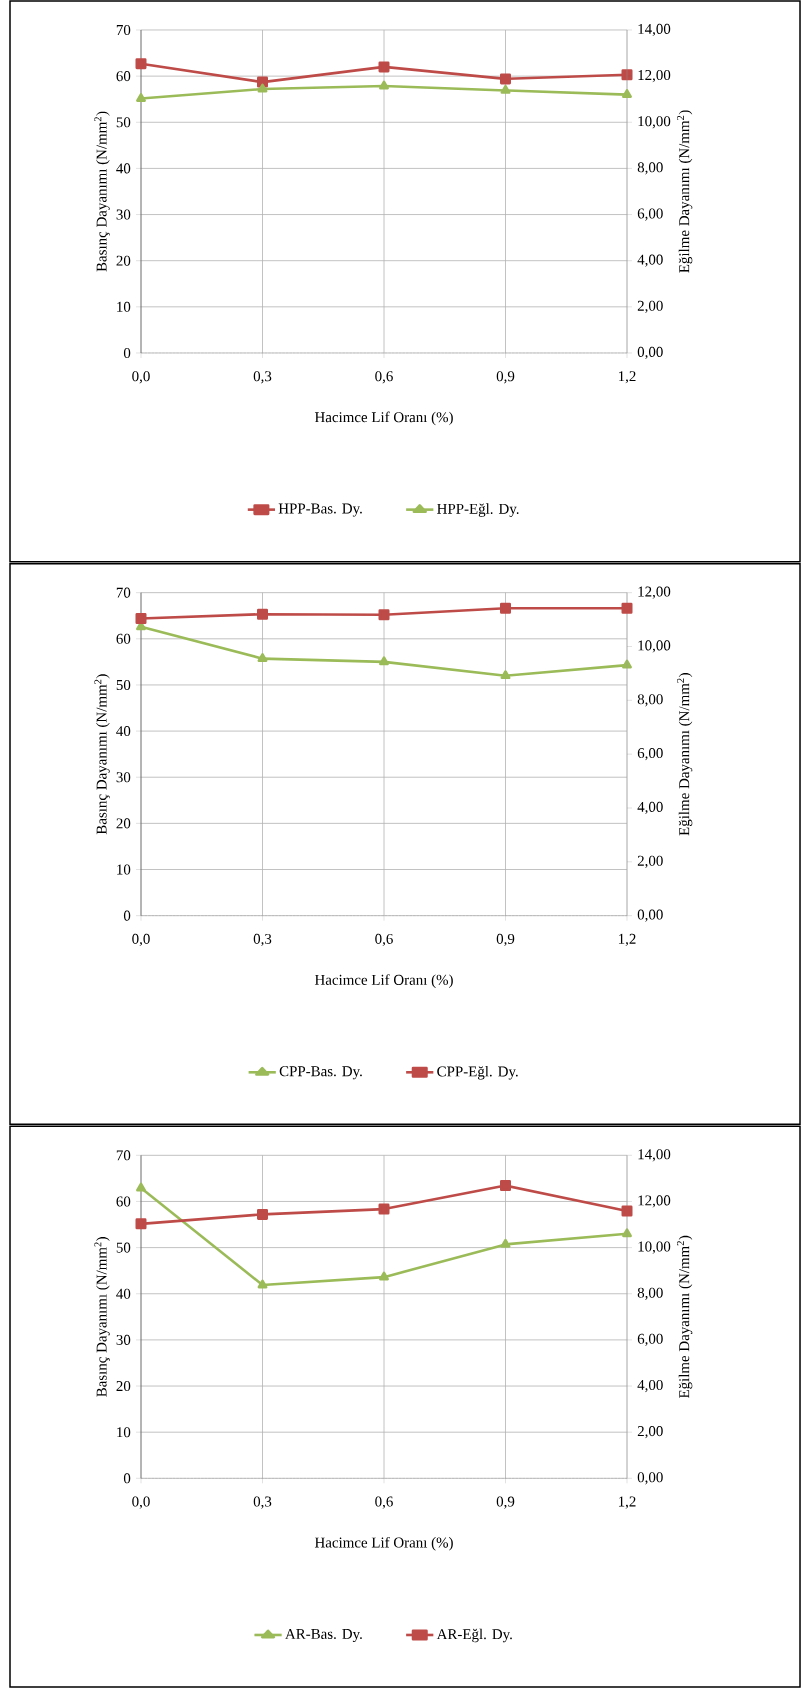  Describe the element at coordinates (477, 1073) in the screenshot. I see `legend-label: CPP-Eğl. Dy.` at that location.